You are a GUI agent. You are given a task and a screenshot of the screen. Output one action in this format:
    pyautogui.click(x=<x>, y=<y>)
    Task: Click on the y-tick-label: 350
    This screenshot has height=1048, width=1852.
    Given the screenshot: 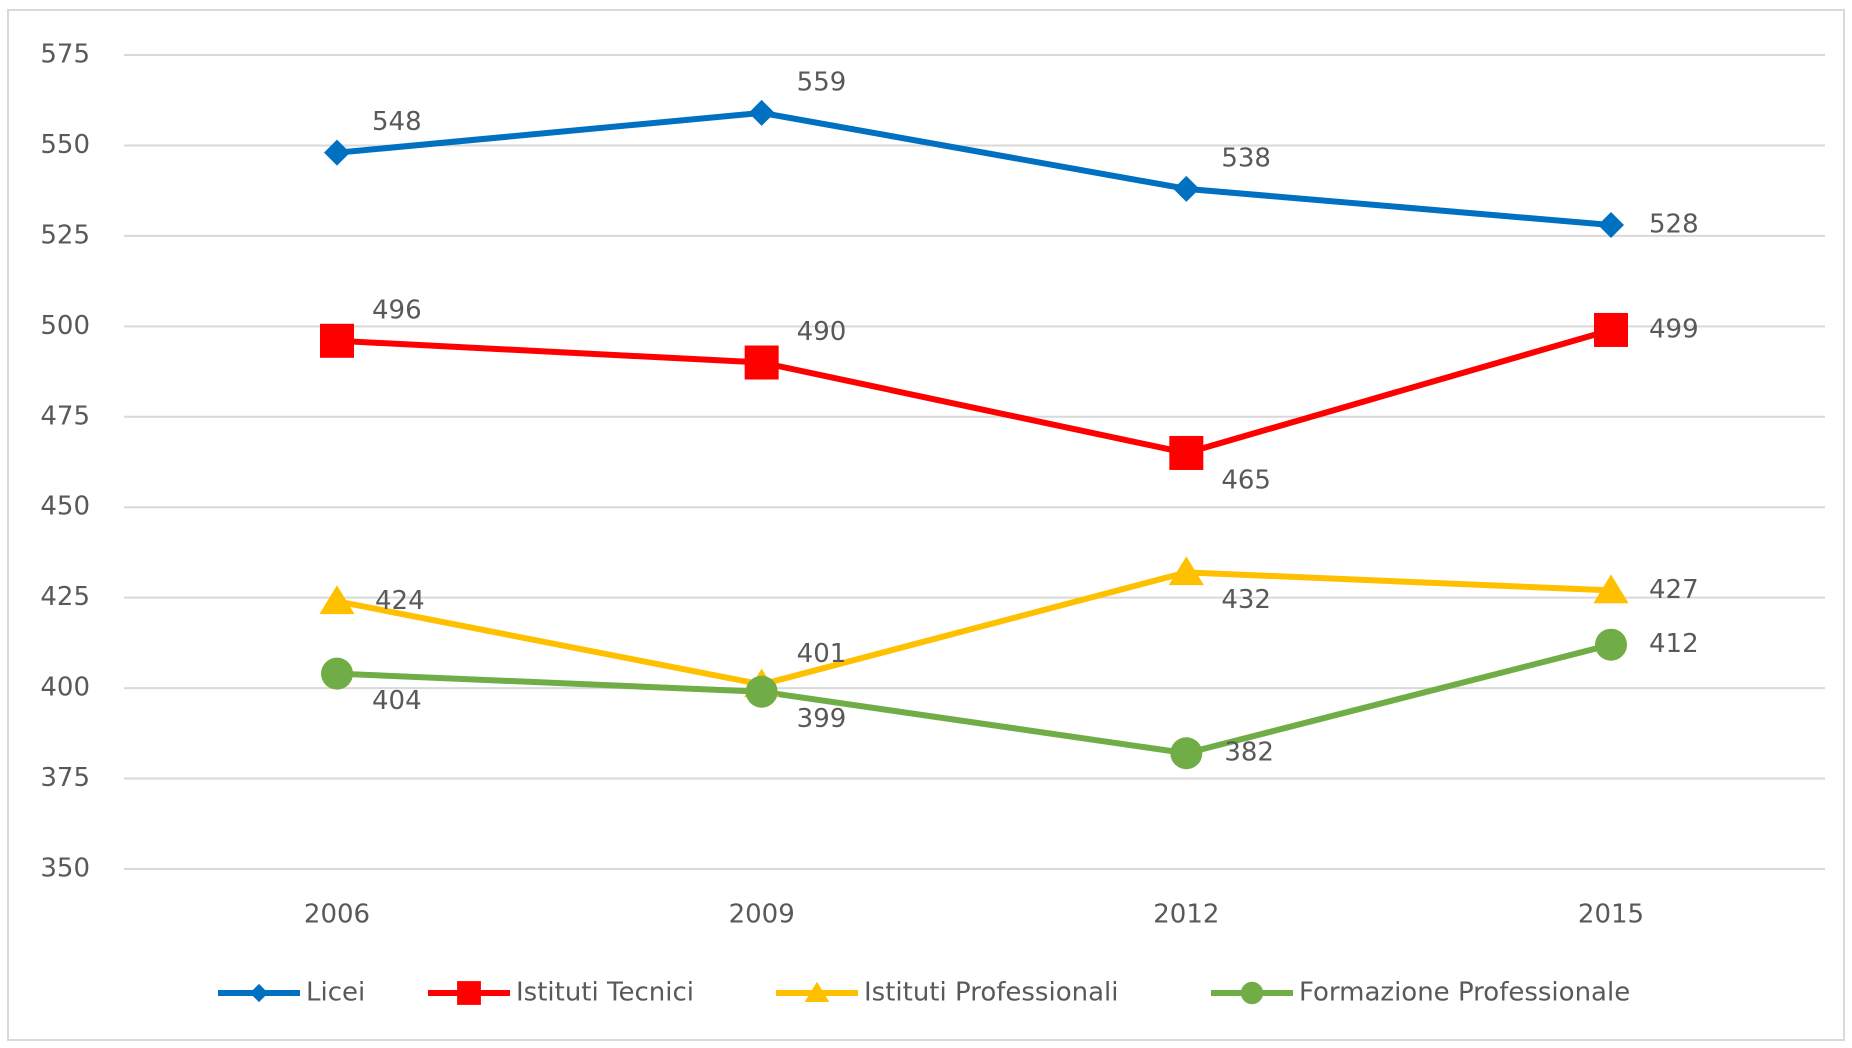 What is the action you would take?
    pyautogui.click(x=65, y=869)
    